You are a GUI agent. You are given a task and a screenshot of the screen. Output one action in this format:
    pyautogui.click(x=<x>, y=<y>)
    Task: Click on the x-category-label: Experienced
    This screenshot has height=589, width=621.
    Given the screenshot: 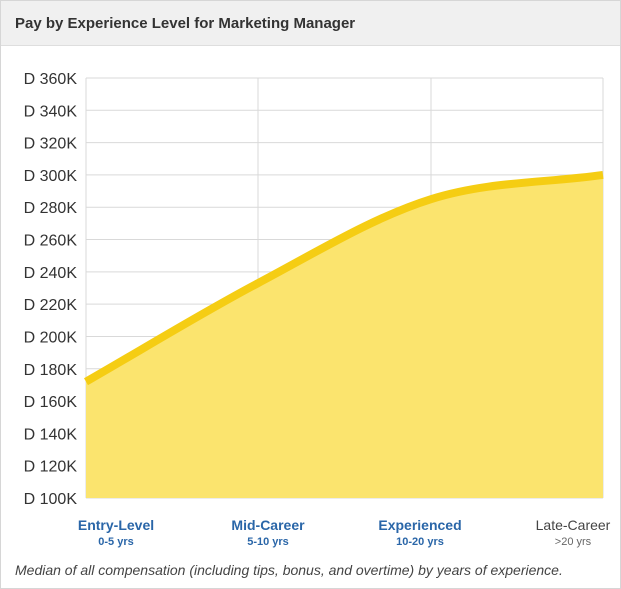 What is the action you would take?
    pyautogui.click(x=420, y=525)
    